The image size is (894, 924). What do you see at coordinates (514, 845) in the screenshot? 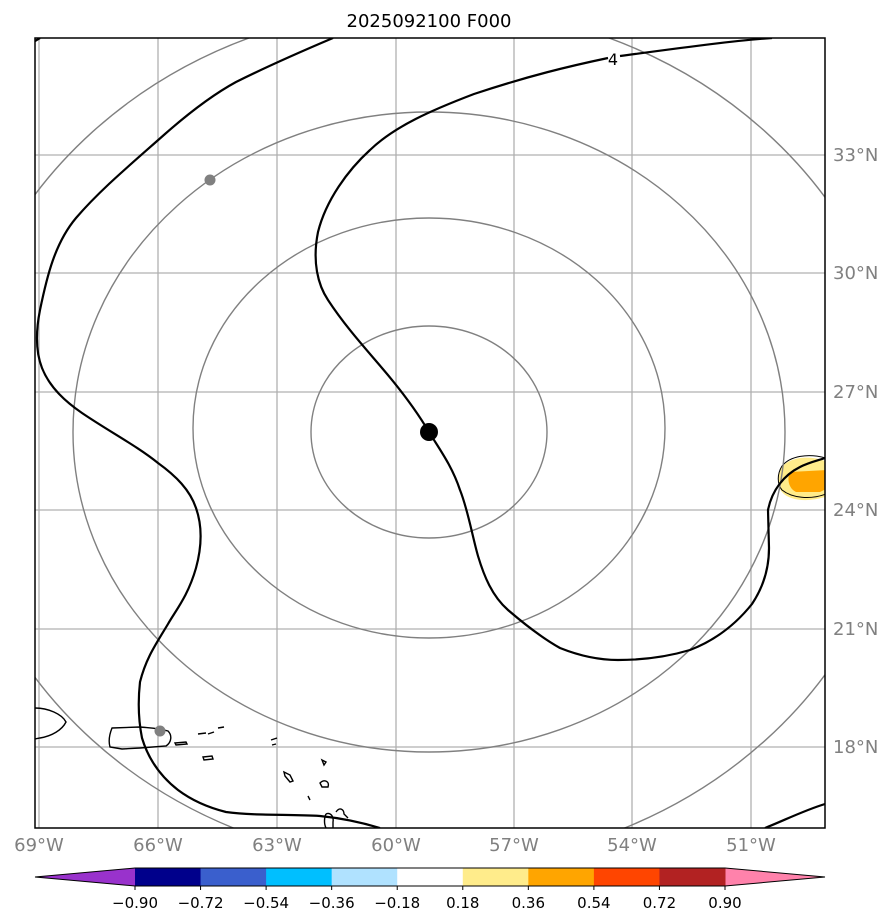
I see `lon-label-57w: 57°W` at bounding box center [514, 845].